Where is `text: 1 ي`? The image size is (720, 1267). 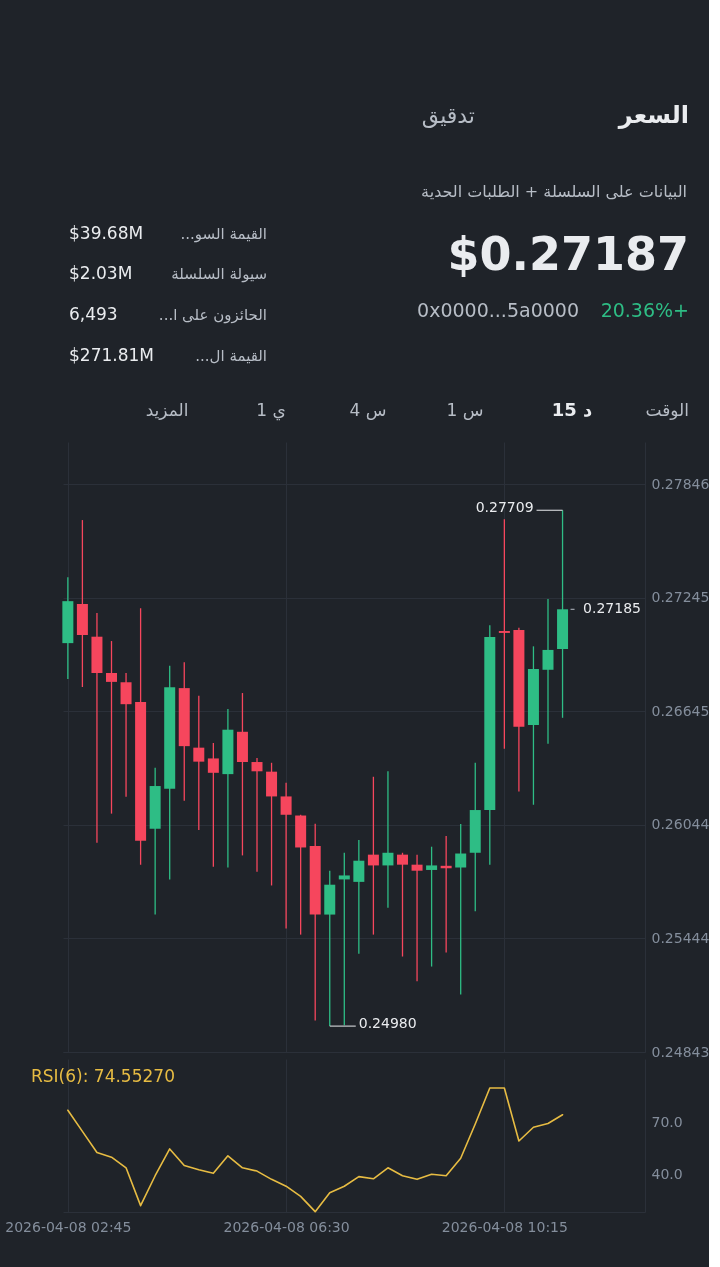 text: 1 ي is located at coordinates (271, 410).